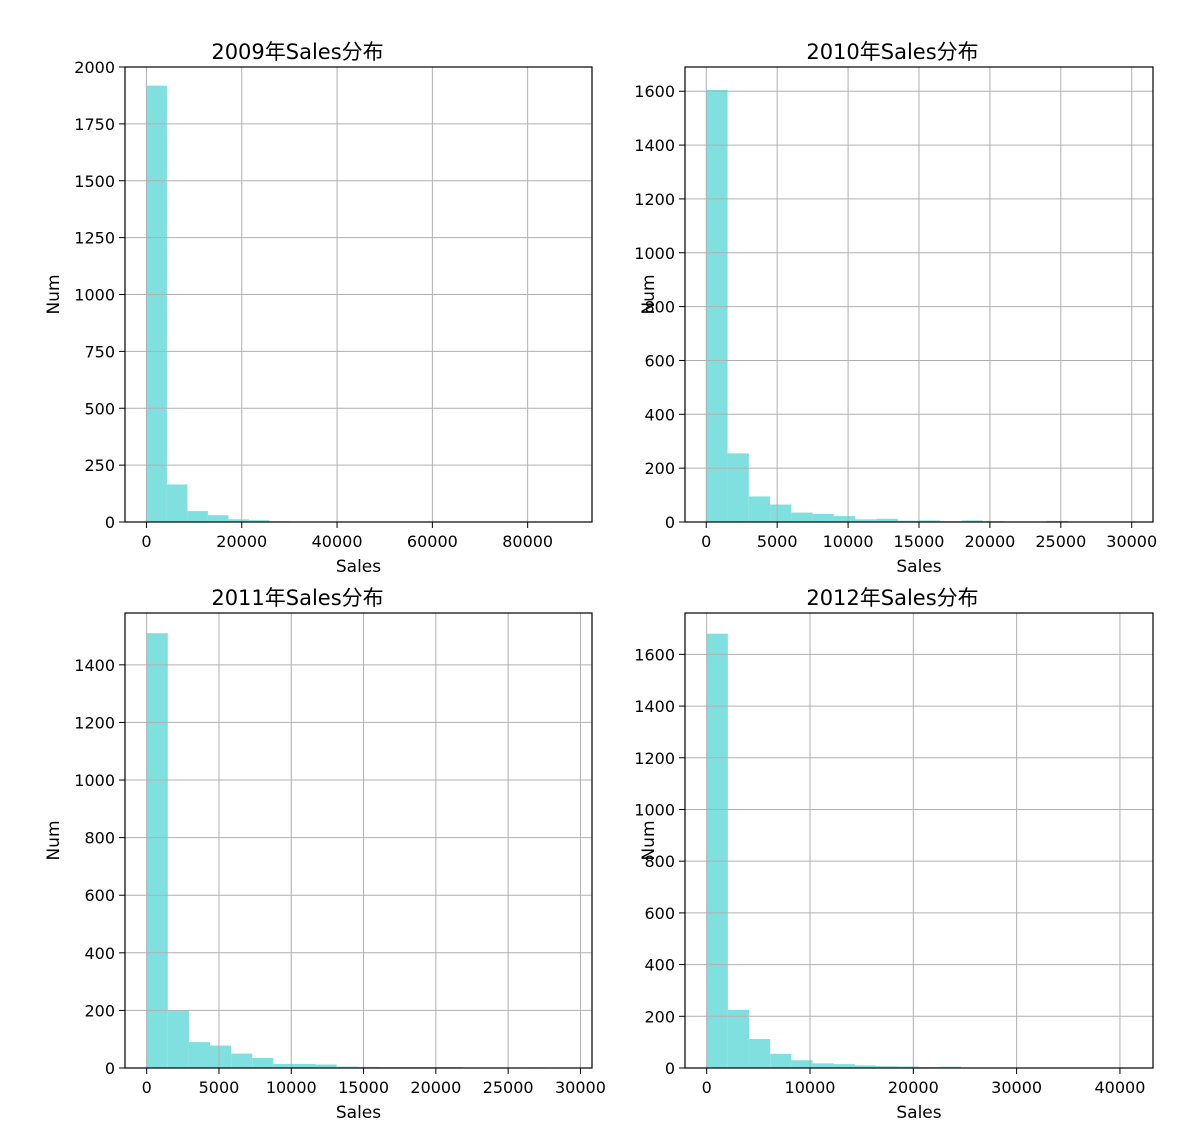 Image resolution: width=1190 pixels, height=1142 pixels. I want to click on y-tick-label: 750, so click(99, 351).